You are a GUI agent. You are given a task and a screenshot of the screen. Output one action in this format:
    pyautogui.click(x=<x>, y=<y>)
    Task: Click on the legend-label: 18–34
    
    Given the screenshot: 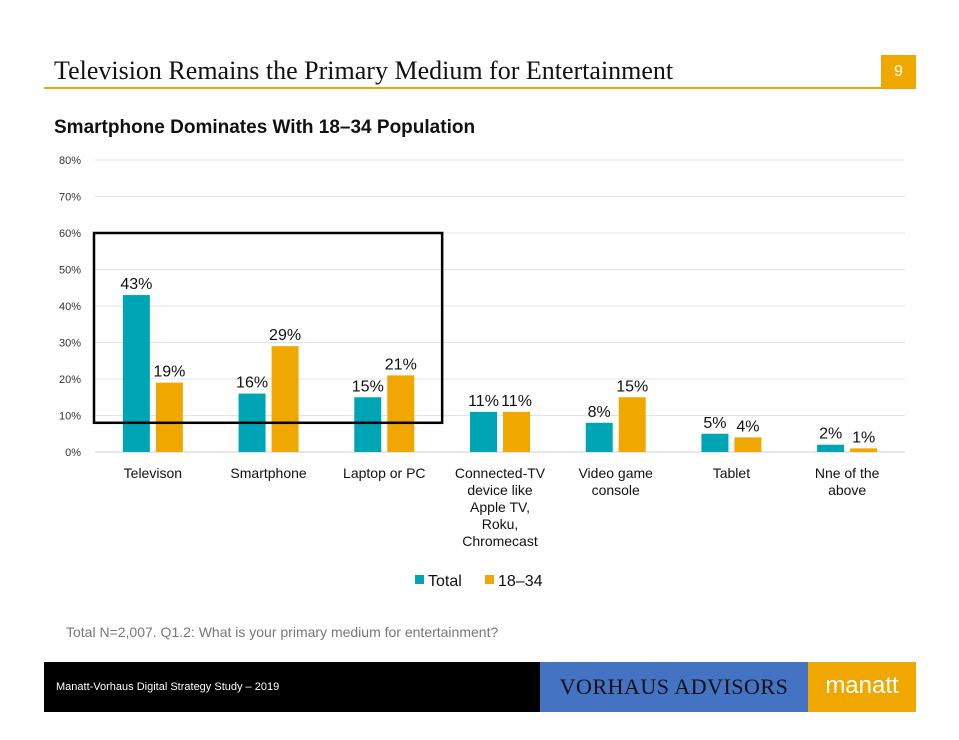 What is the action you would take?
    pyautogui.click(x=520, y=581)
    